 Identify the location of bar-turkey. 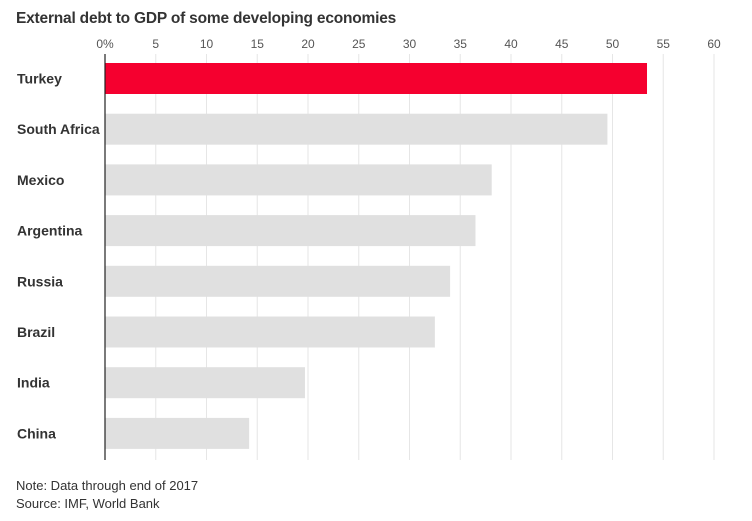
(376, 78).